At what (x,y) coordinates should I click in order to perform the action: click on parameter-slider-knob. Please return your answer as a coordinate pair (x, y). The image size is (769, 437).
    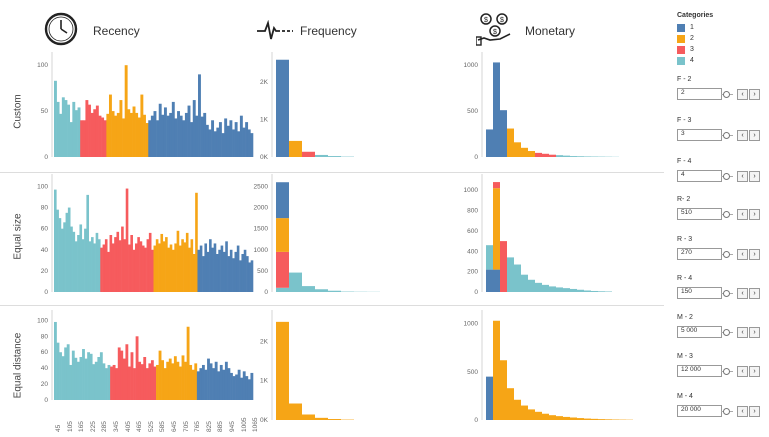
    Looking at the image, I should click on (726, 135).